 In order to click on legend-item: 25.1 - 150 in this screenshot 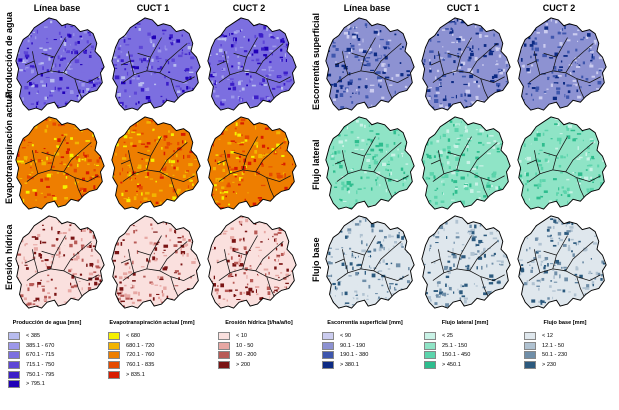, I will do `click(465, 346)`.